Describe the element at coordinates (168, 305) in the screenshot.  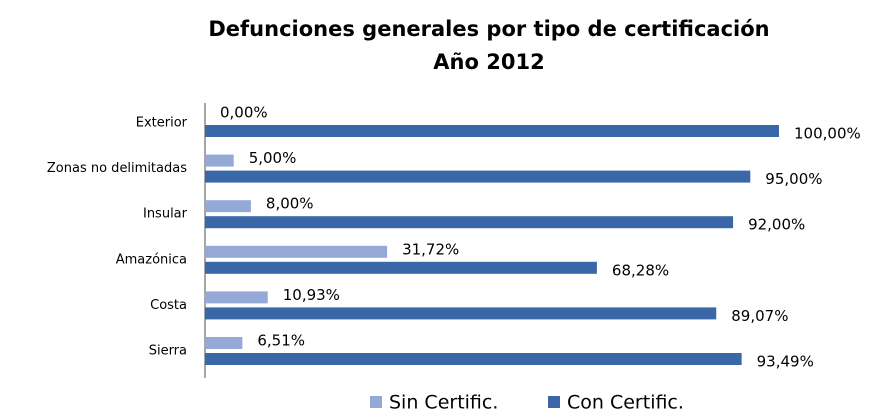
I see `y-tick-label: Costa` at that location.